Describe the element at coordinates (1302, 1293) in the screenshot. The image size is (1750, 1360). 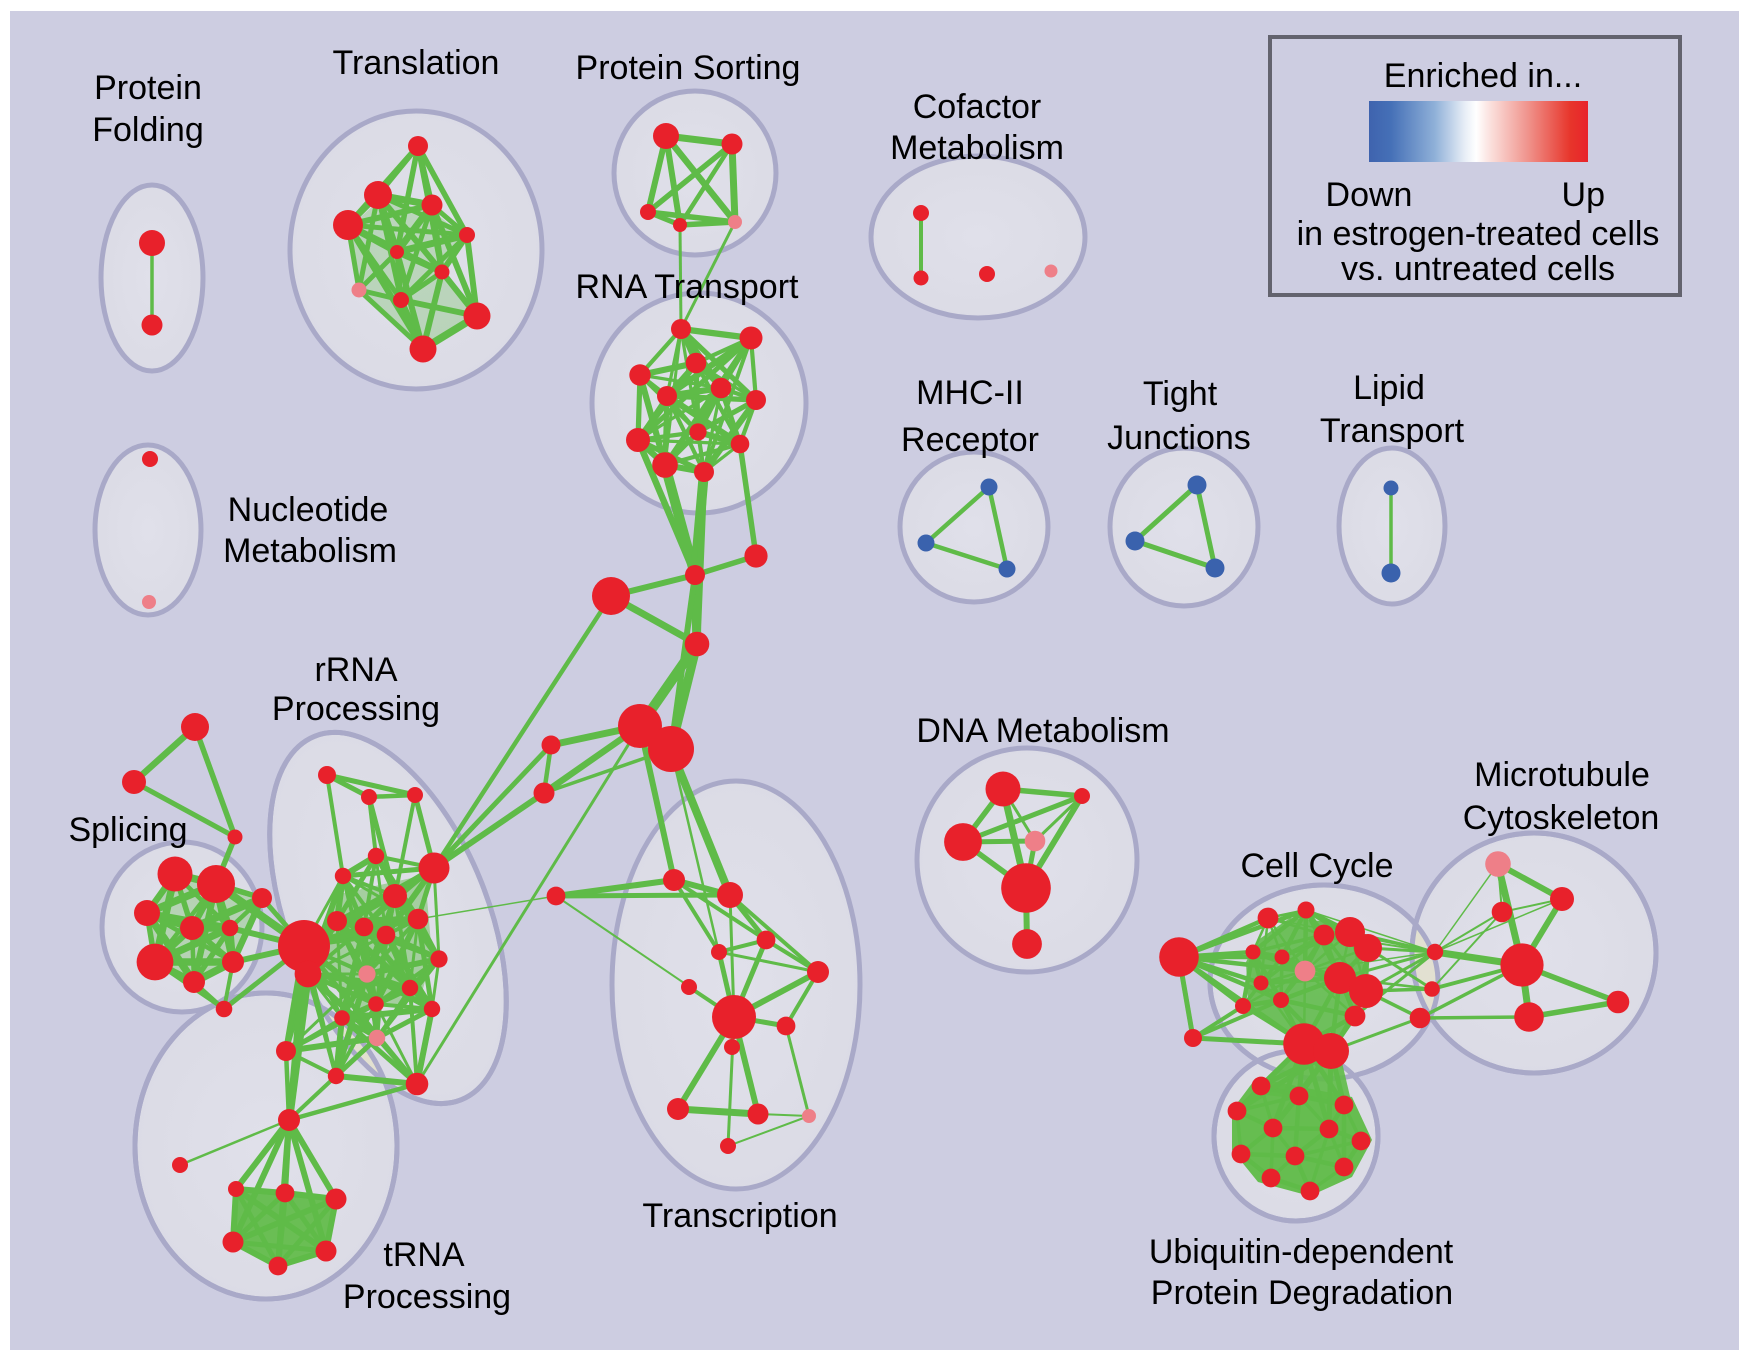
I see `svg-text: Protein Degradation` at that location.